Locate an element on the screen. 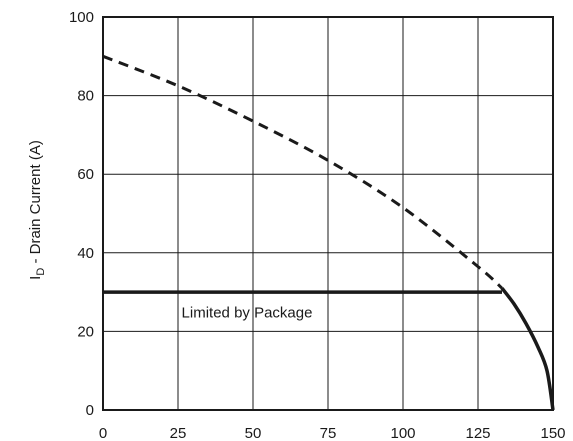  x-tick-label: 125 is located at coordinates (477, 433).